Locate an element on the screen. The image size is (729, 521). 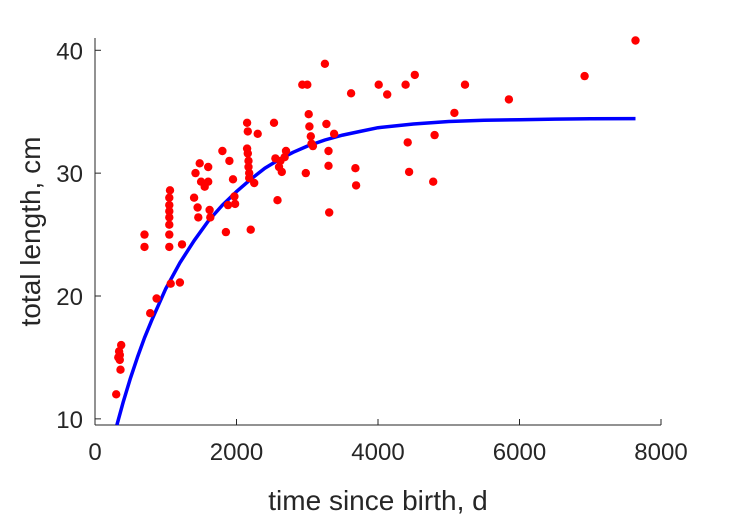
y-tick-label: 30 is located at coordinates (69, 174).